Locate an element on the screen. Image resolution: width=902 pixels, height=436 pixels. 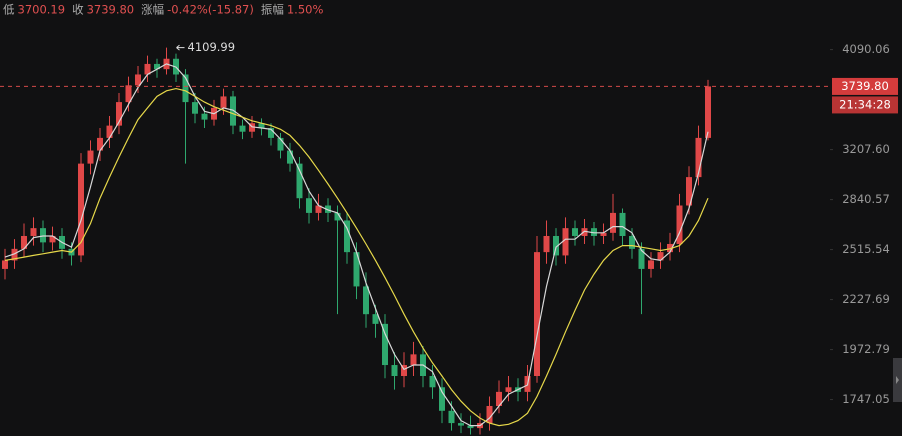
header-label: 低 is located at coordinates (9, 10).